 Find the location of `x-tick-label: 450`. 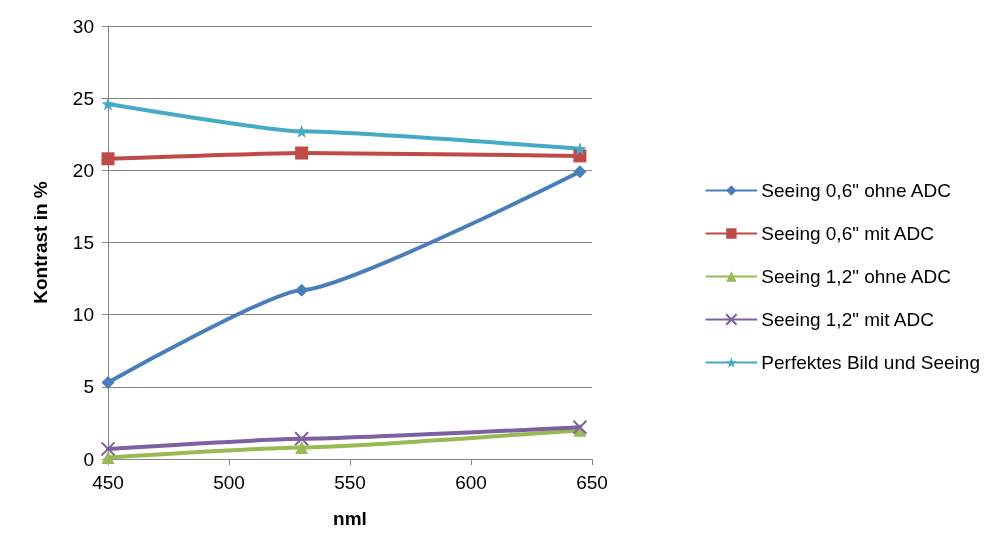

x-tick-label: 450 is located at coordinates (108, 482).